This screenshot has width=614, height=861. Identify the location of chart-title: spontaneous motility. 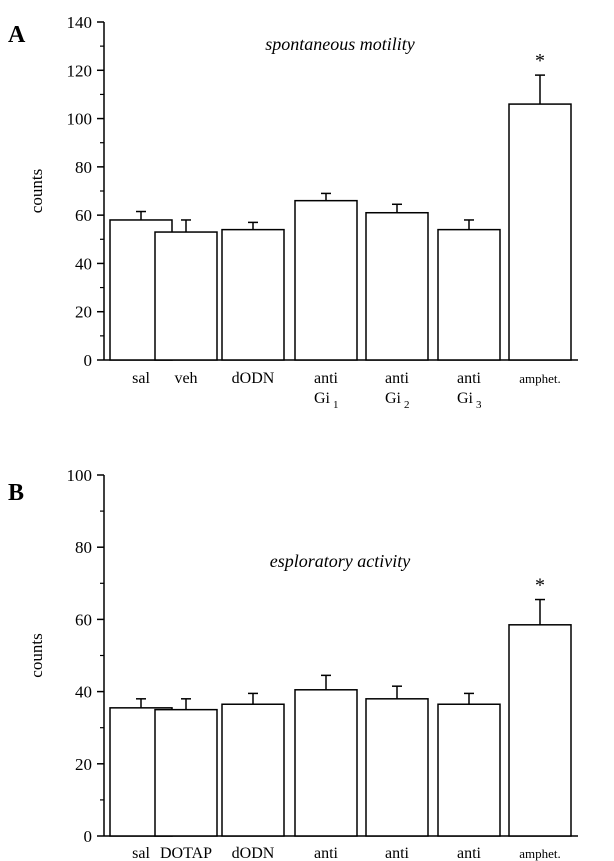
(340, 44).